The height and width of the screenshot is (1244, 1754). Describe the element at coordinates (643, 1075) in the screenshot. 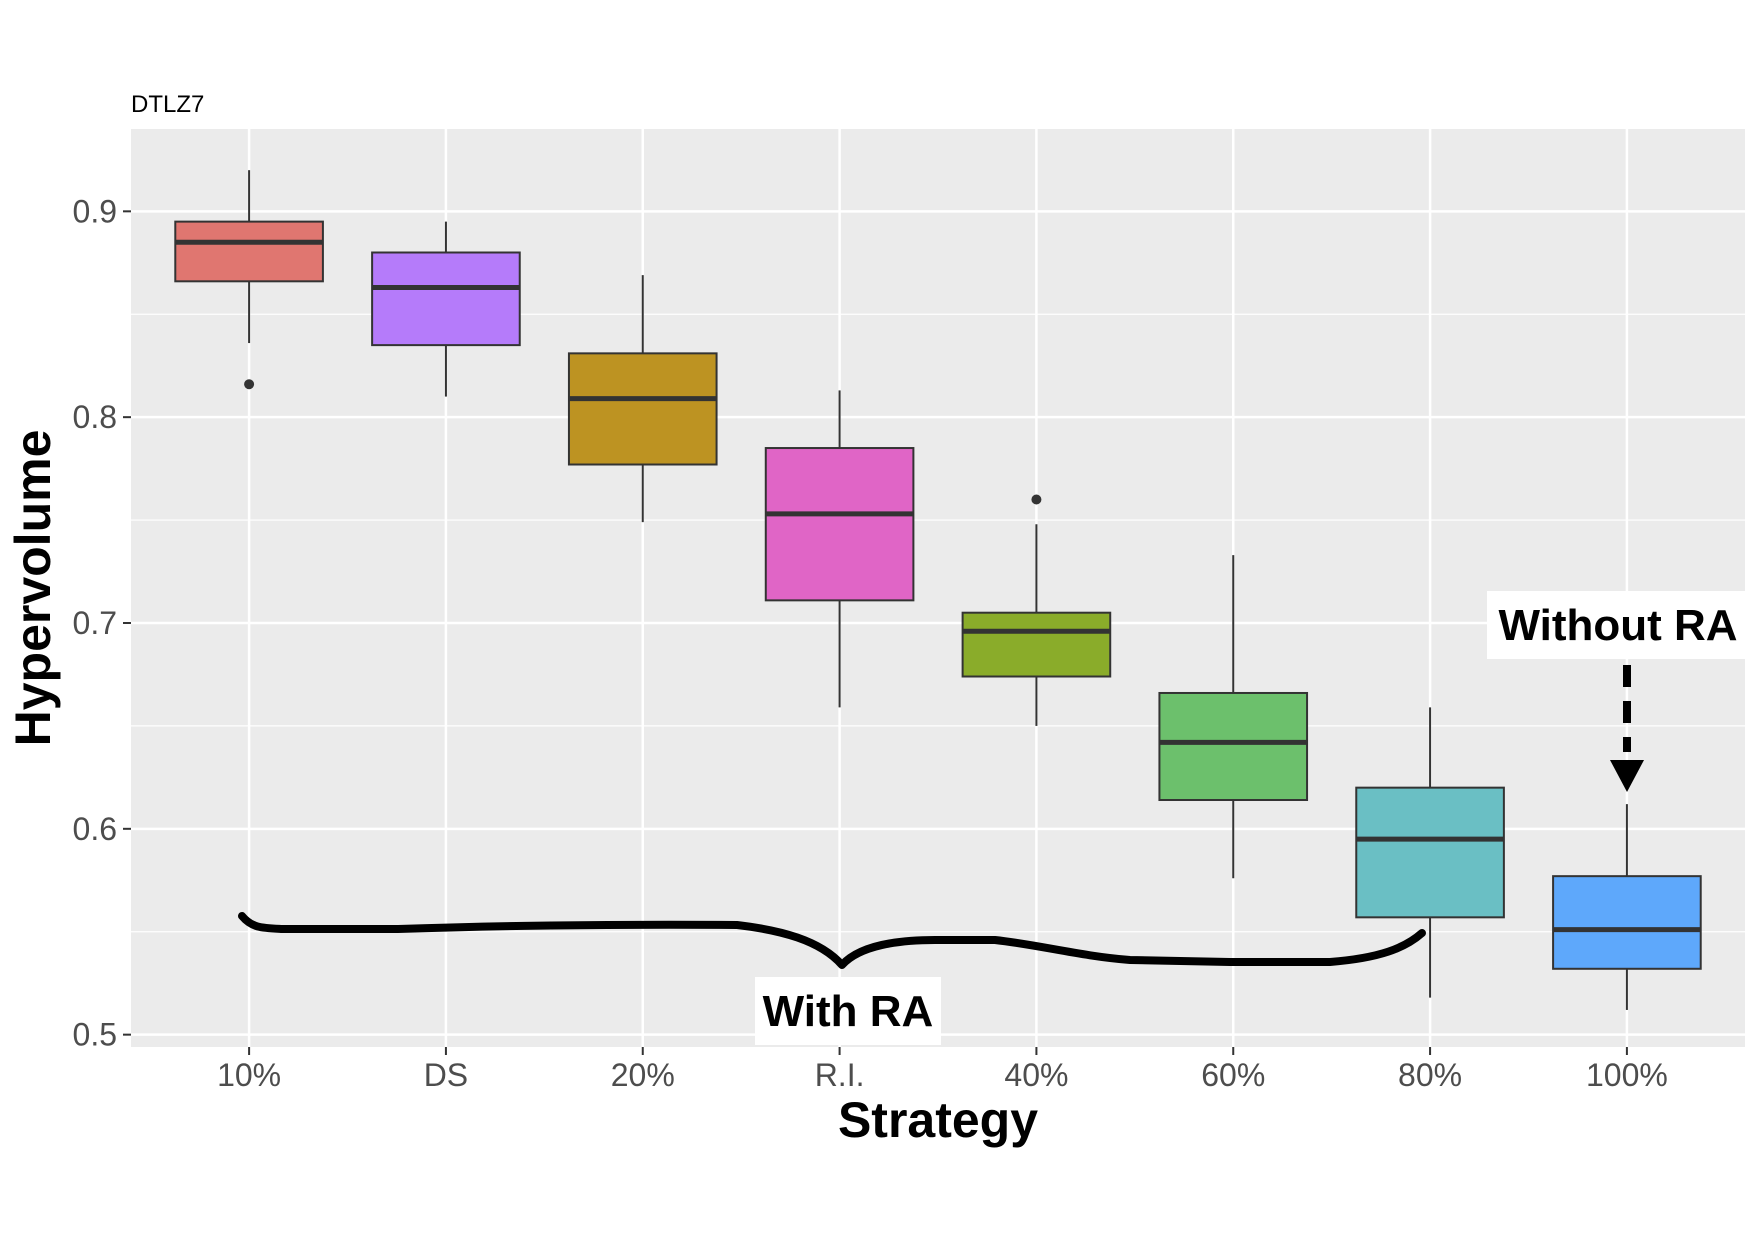

I see `x-tick-label: 20%` at that location.